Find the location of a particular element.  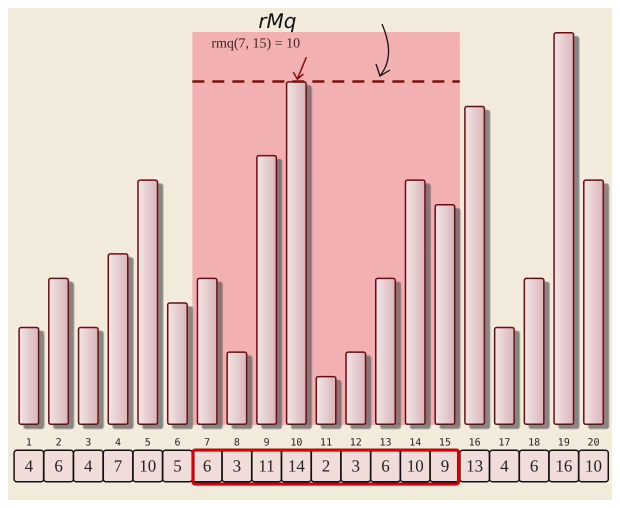

x-tick-label: 14 is located at coordinates (415, 443).